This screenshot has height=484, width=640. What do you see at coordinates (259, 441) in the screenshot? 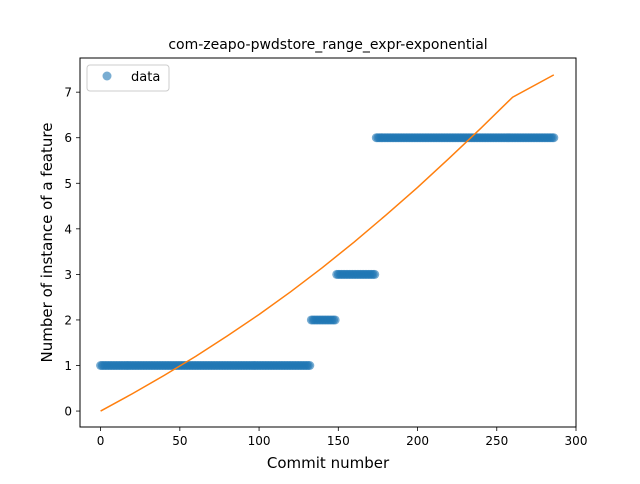
I see `x-tick-label: 100` at bounding box center [259, 441].